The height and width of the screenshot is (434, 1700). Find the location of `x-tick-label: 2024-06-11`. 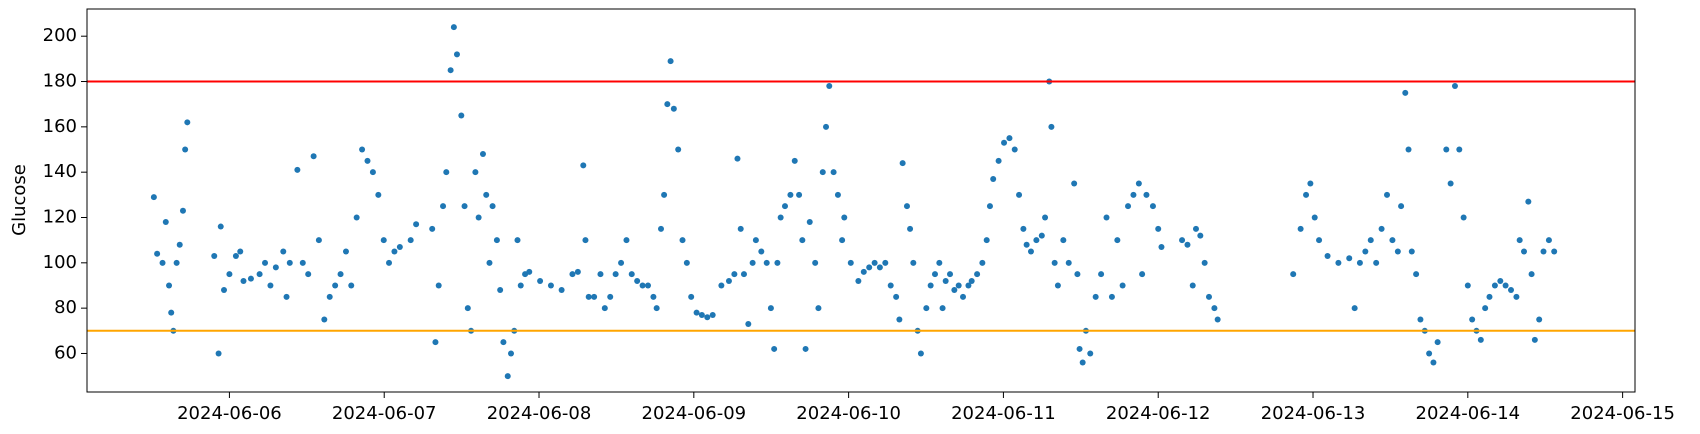

x-tick-label: 2024-06-11 is located at coordinates (1003, 413).